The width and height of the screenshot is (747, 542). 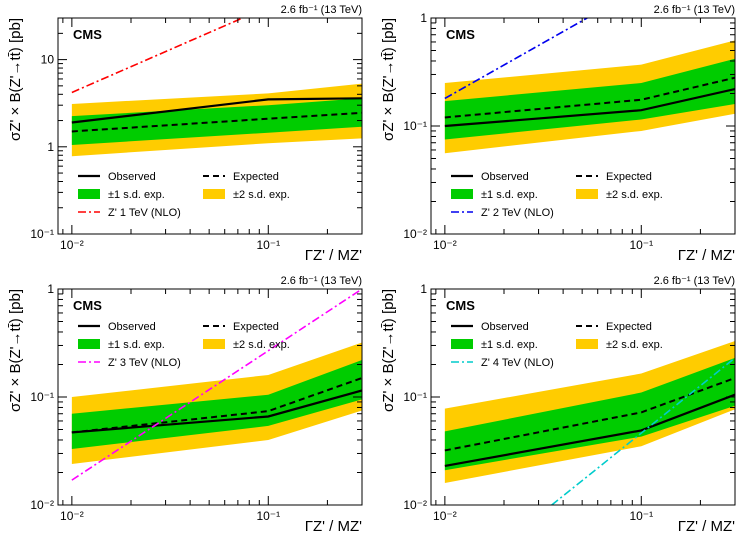 I want to click on legend-theory-label: Z' 3 TeV (NLO), so click(x=144, y=363).